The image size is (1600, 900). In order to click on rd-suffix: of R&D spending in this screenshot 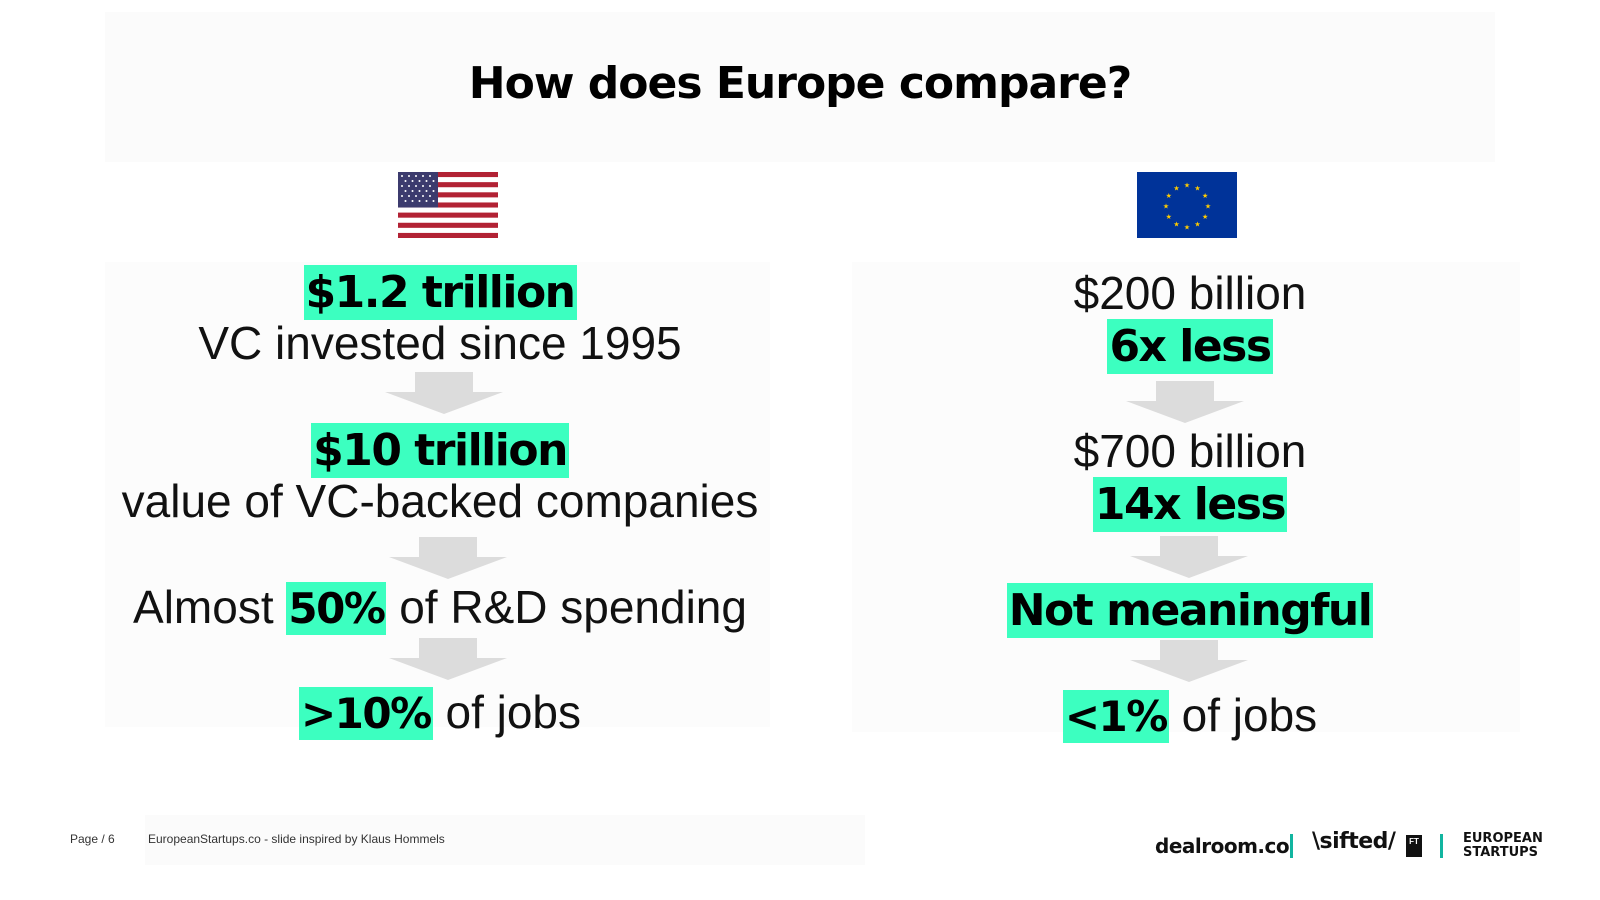, I will do `click(566, 607)`.